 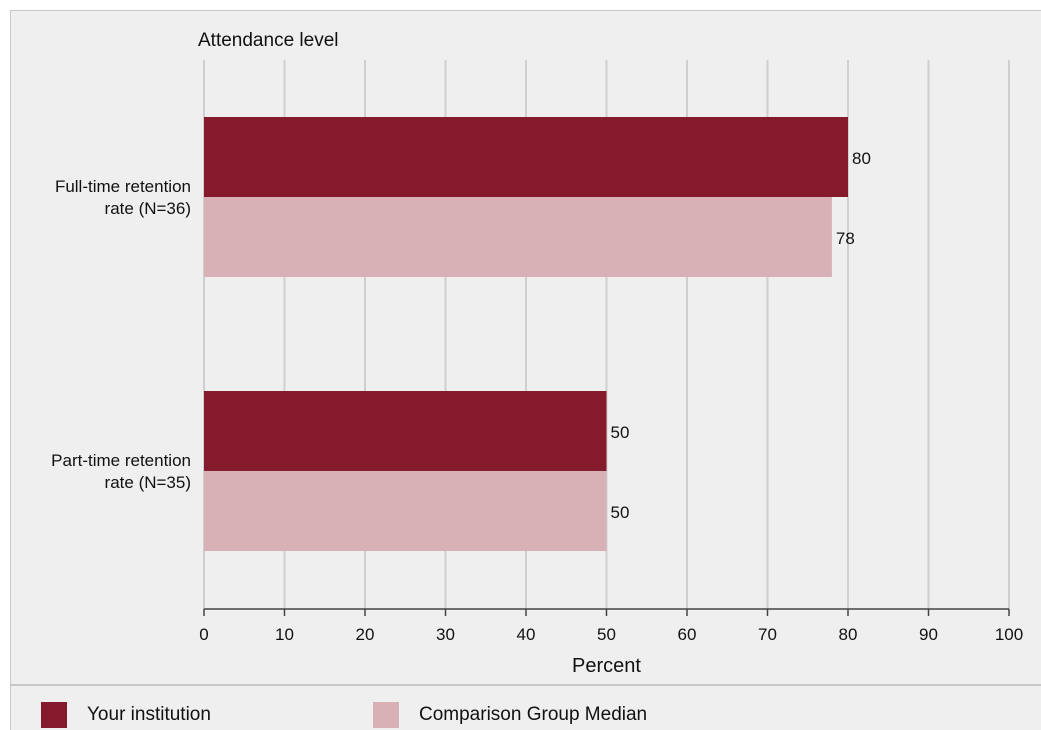 What do you see at coordinates (123, 197) in the screenshot?
I see `category-label-1: Full-time retention rate (N=36)` at bounding box center [123, 197].